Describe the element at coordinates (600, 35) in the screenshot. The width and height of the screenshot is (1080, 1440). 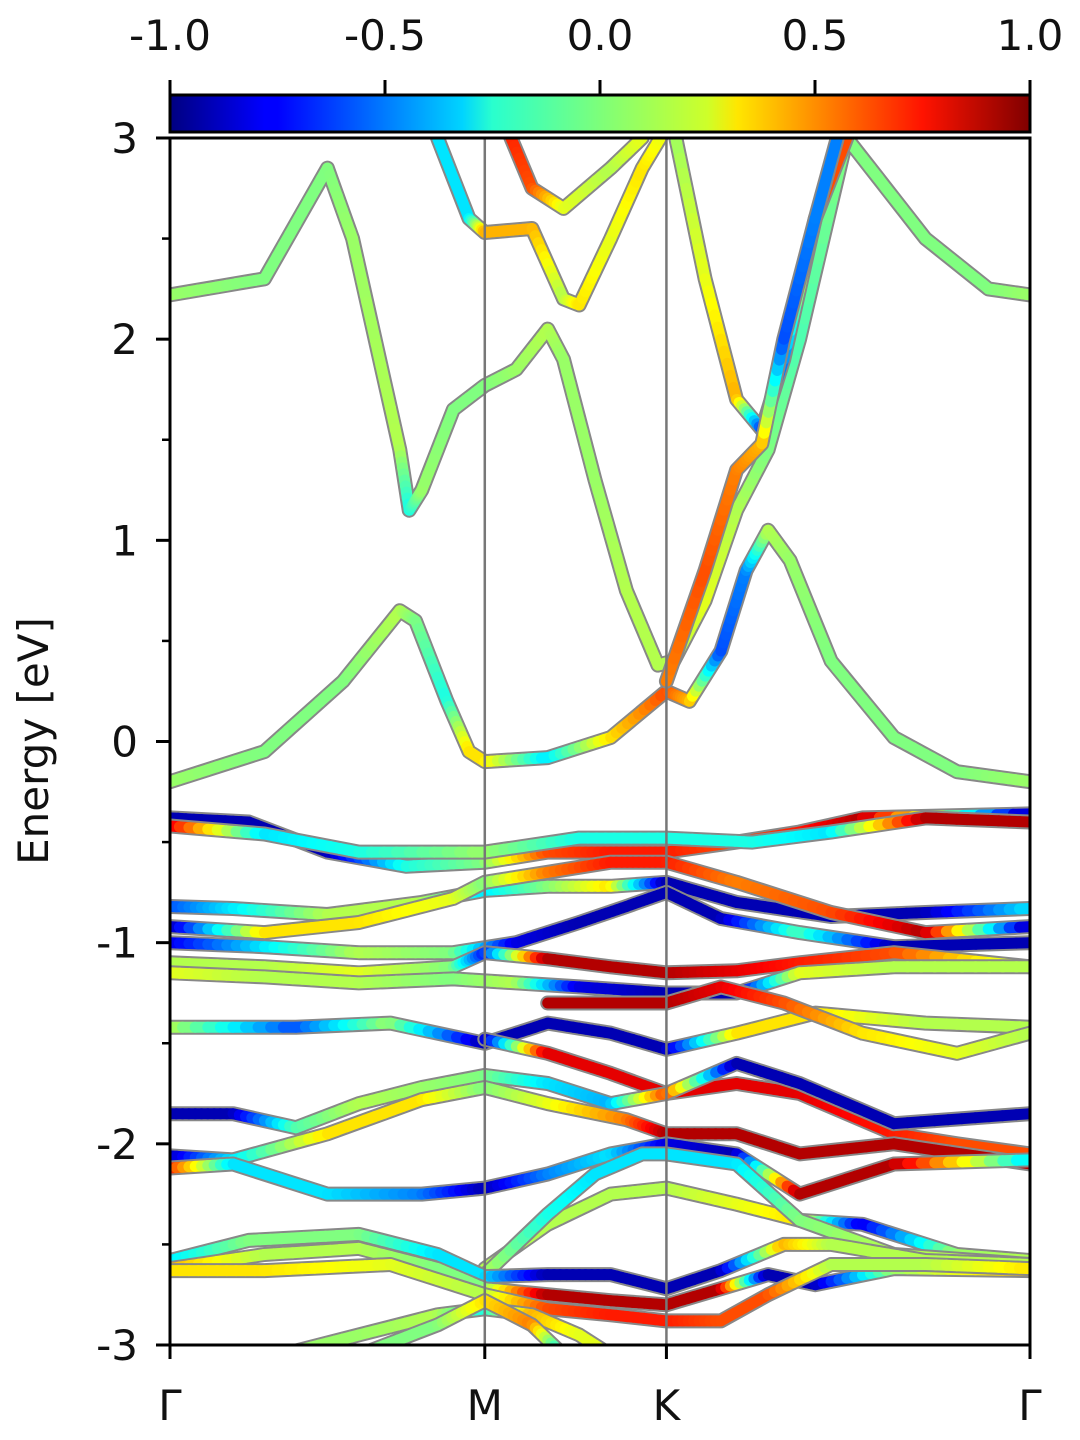
I see `colorbar-tick-label: 0.0` at that location.